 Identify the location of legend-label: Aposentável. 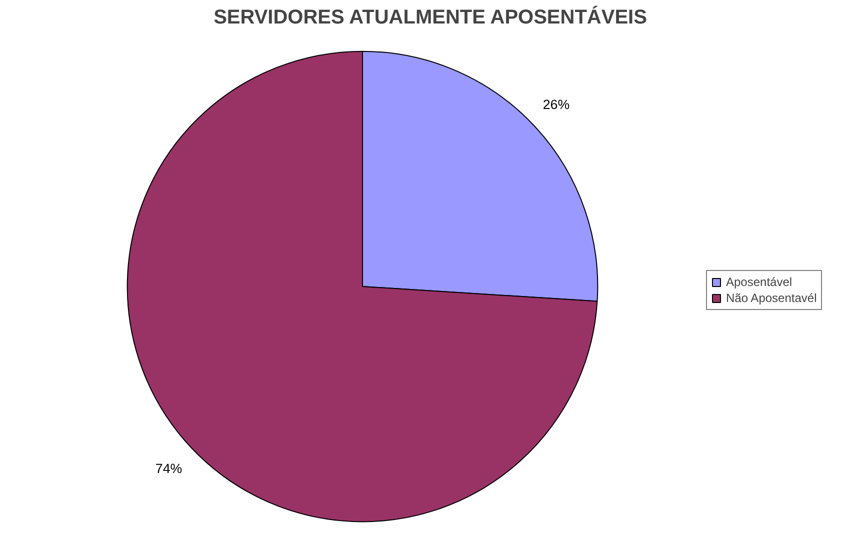
(759, 282).